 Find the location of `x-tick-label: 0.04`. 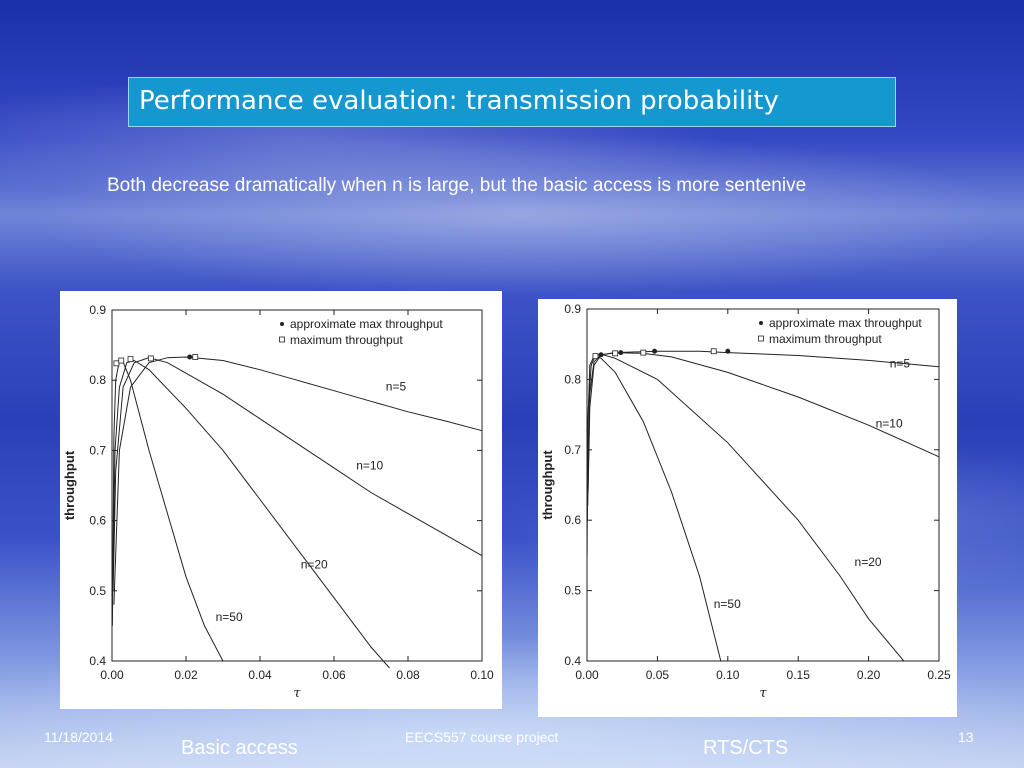

x-tick-label: 0.04 is located at coordinates (260, 675).